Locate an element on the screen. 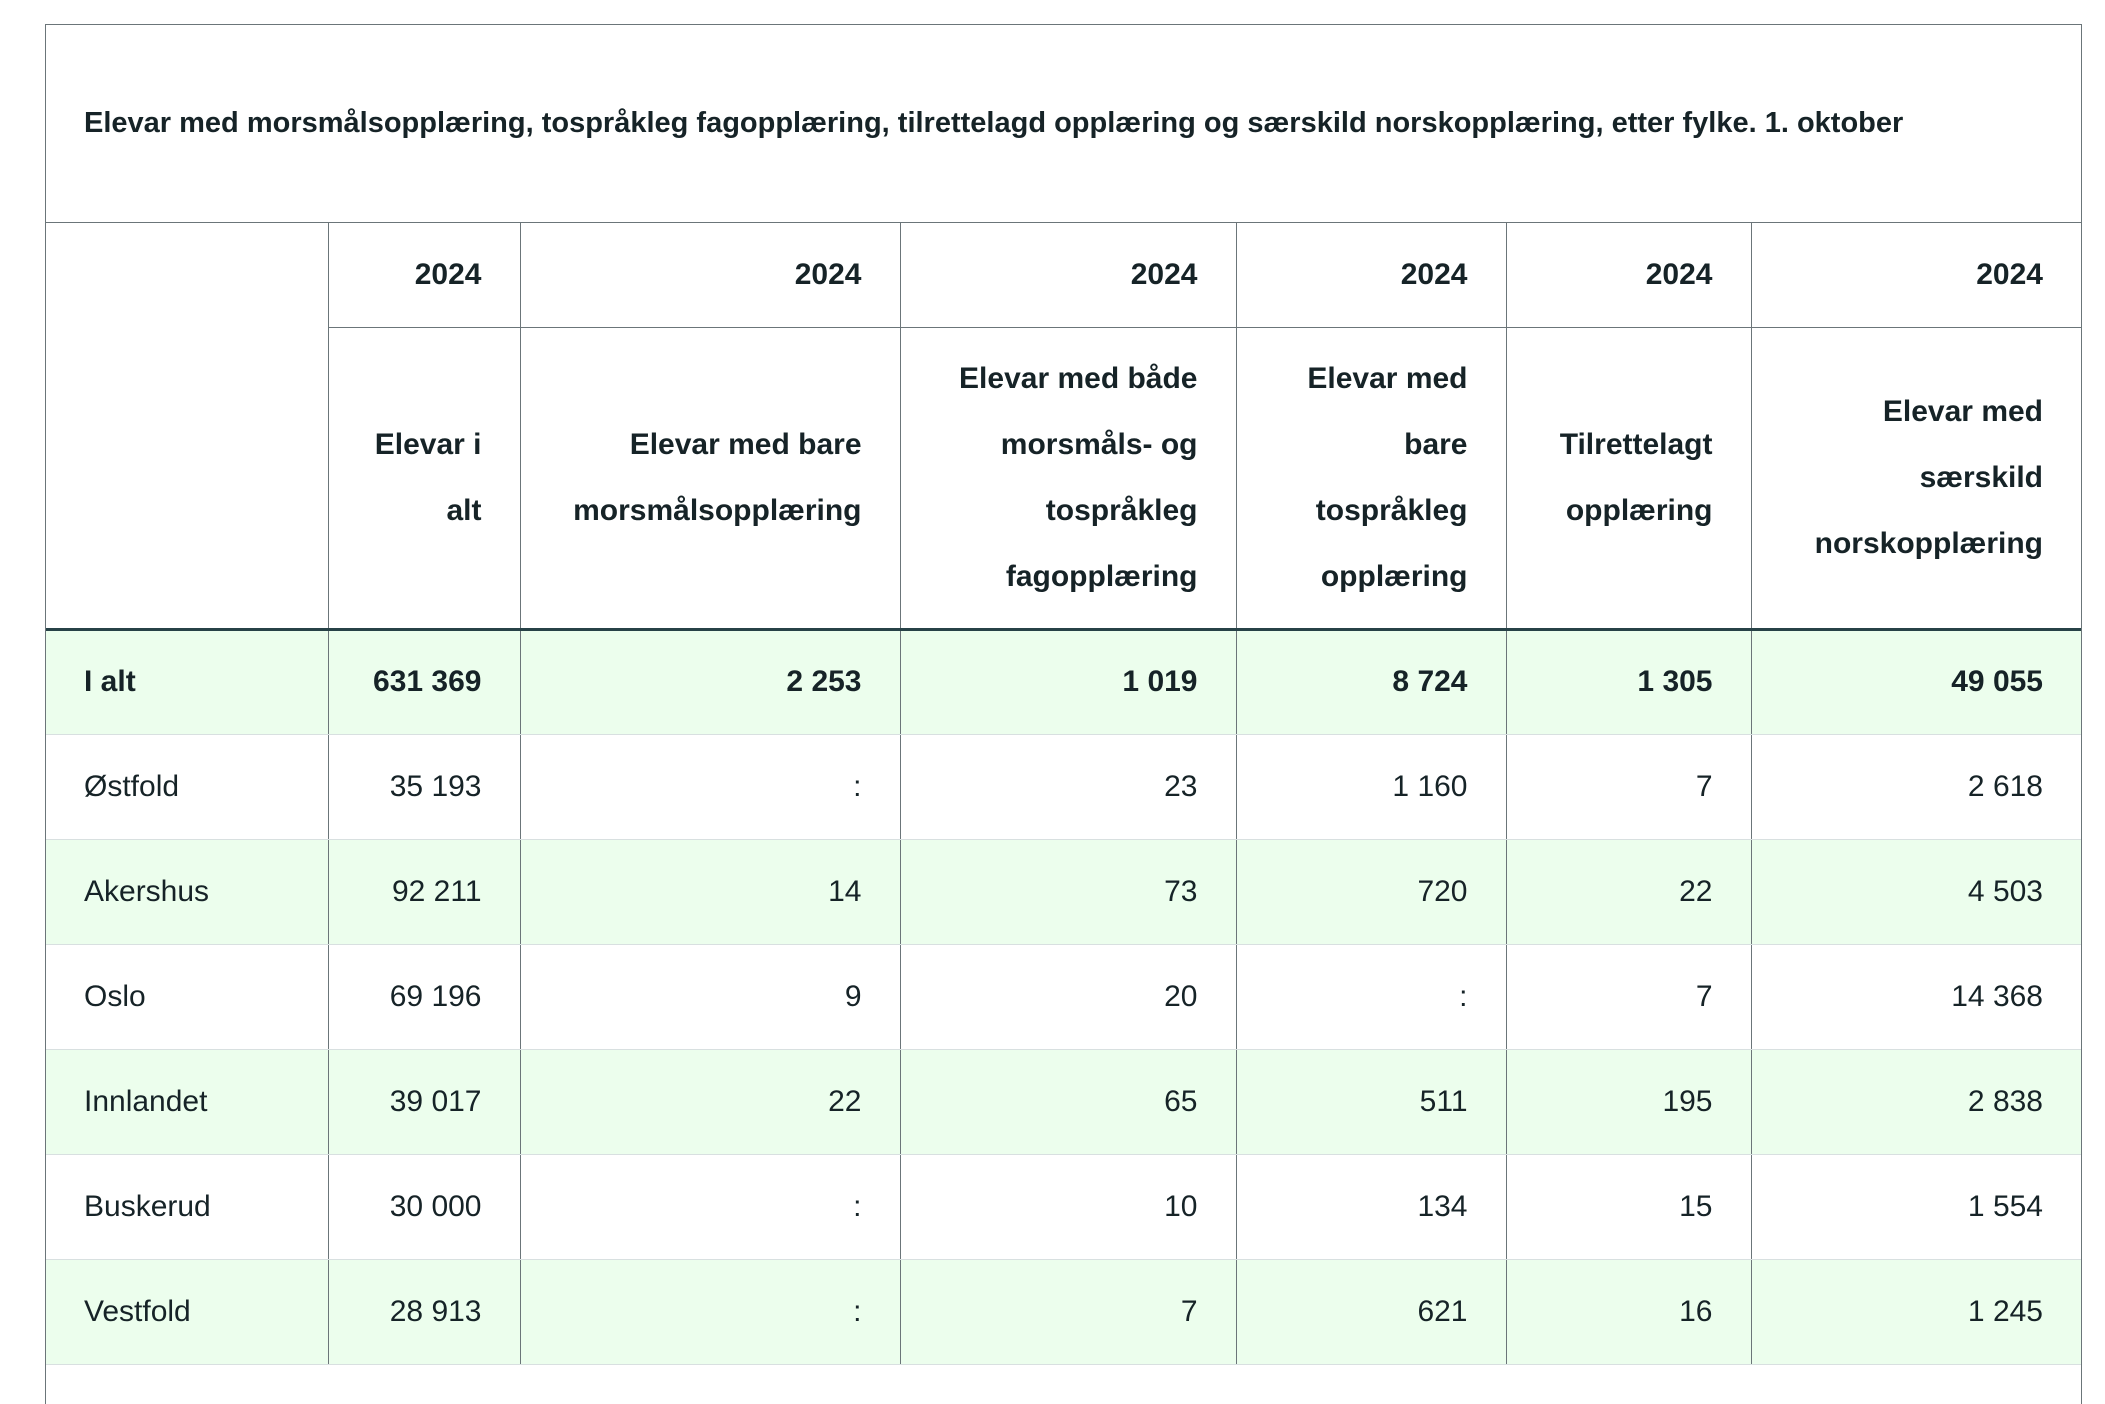 The width and height of the screenshot is (2105, 1404). table-cell: 1 554 is located at coordinates (1915, 1207).